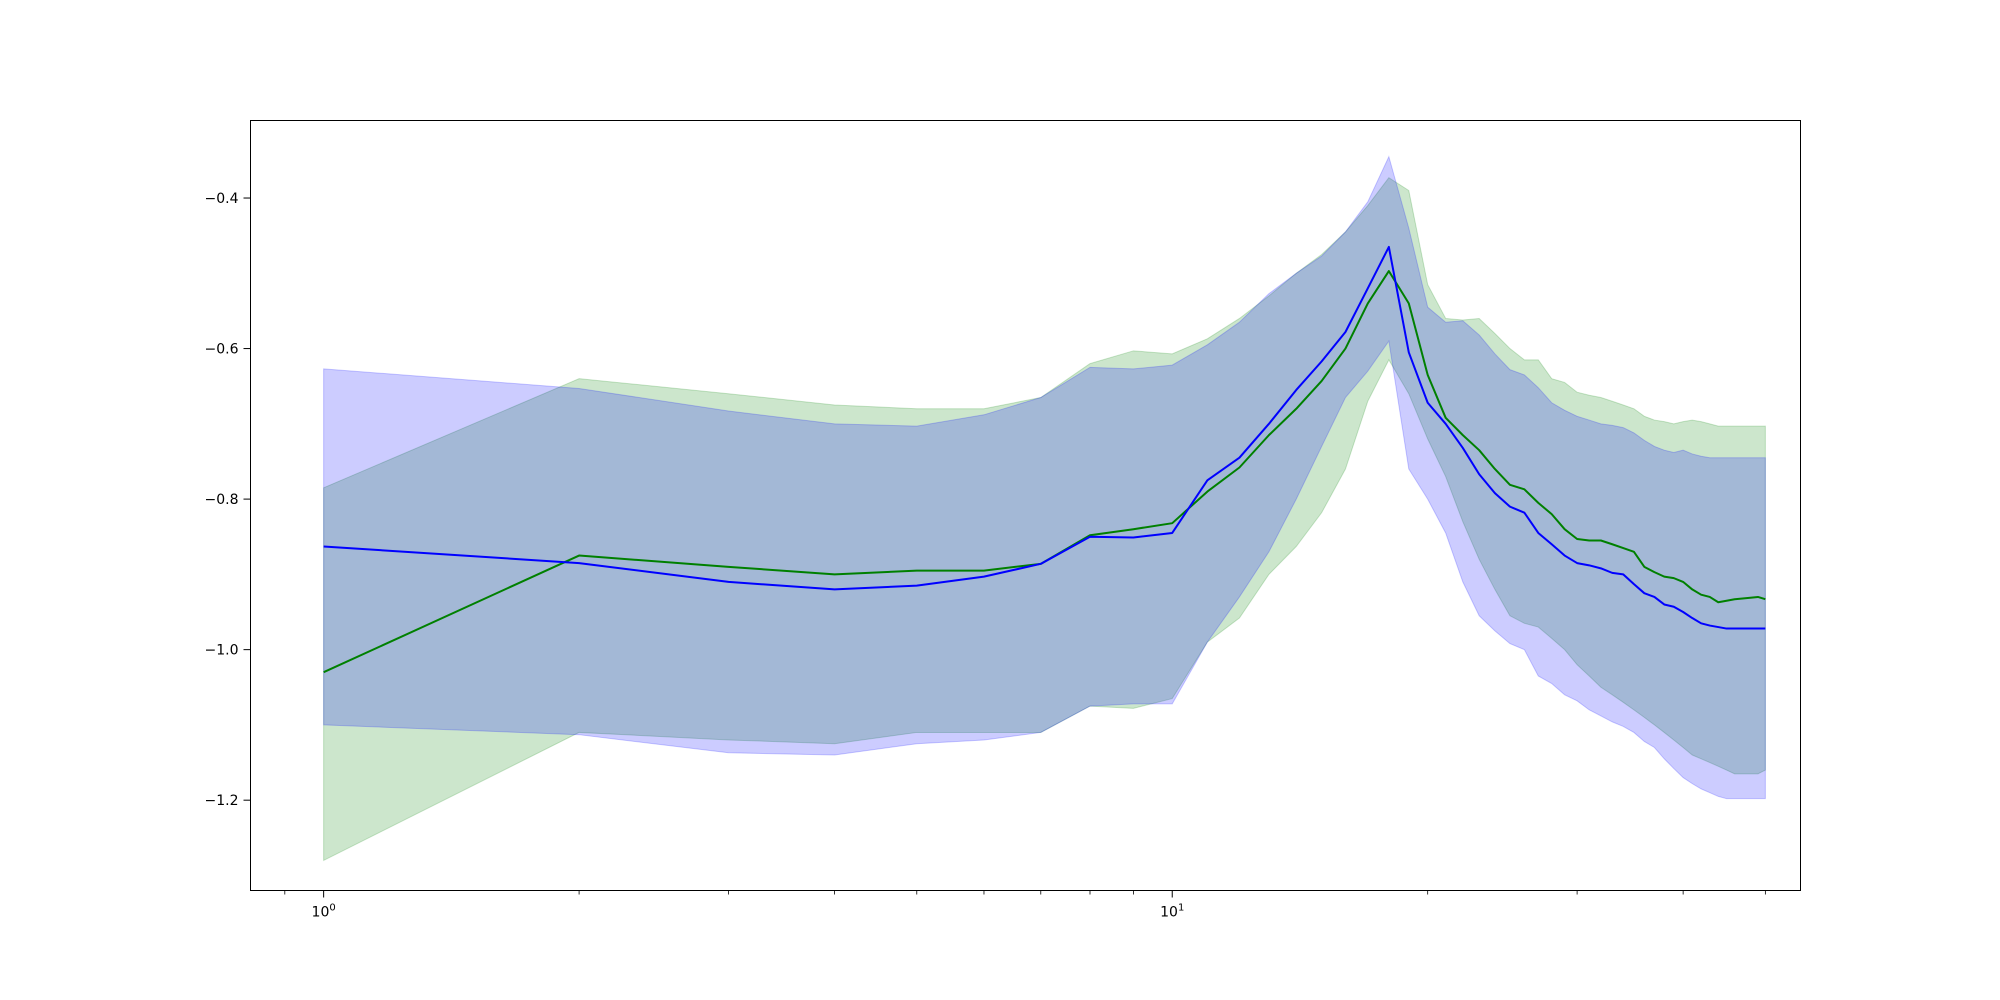 The width and height of the screenshot is (2000, 1000). Describe the element at coordinates (1181, 908) in the screenshot. I see `x-tick-label-exponent: 1` at that location.